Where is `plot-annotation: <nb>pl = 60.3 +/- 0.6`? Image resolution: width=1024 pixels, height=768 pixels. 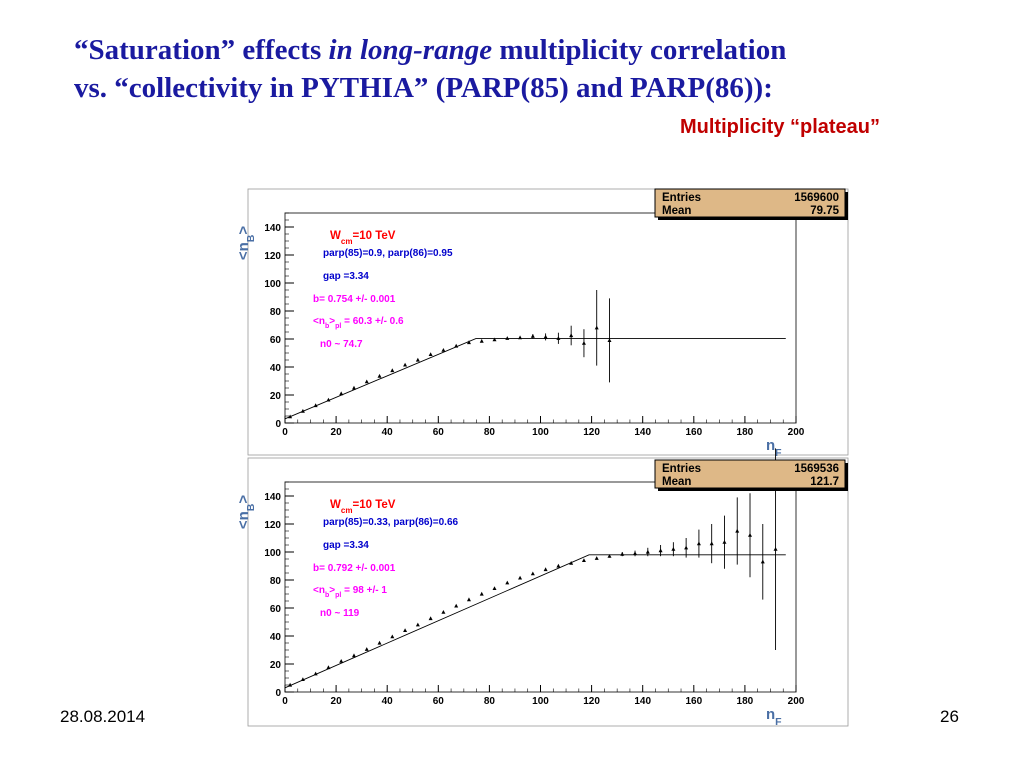 plot-annotation: <nb>pl = 60.3 +/- 0.6 is located at coordinates (358, 323).